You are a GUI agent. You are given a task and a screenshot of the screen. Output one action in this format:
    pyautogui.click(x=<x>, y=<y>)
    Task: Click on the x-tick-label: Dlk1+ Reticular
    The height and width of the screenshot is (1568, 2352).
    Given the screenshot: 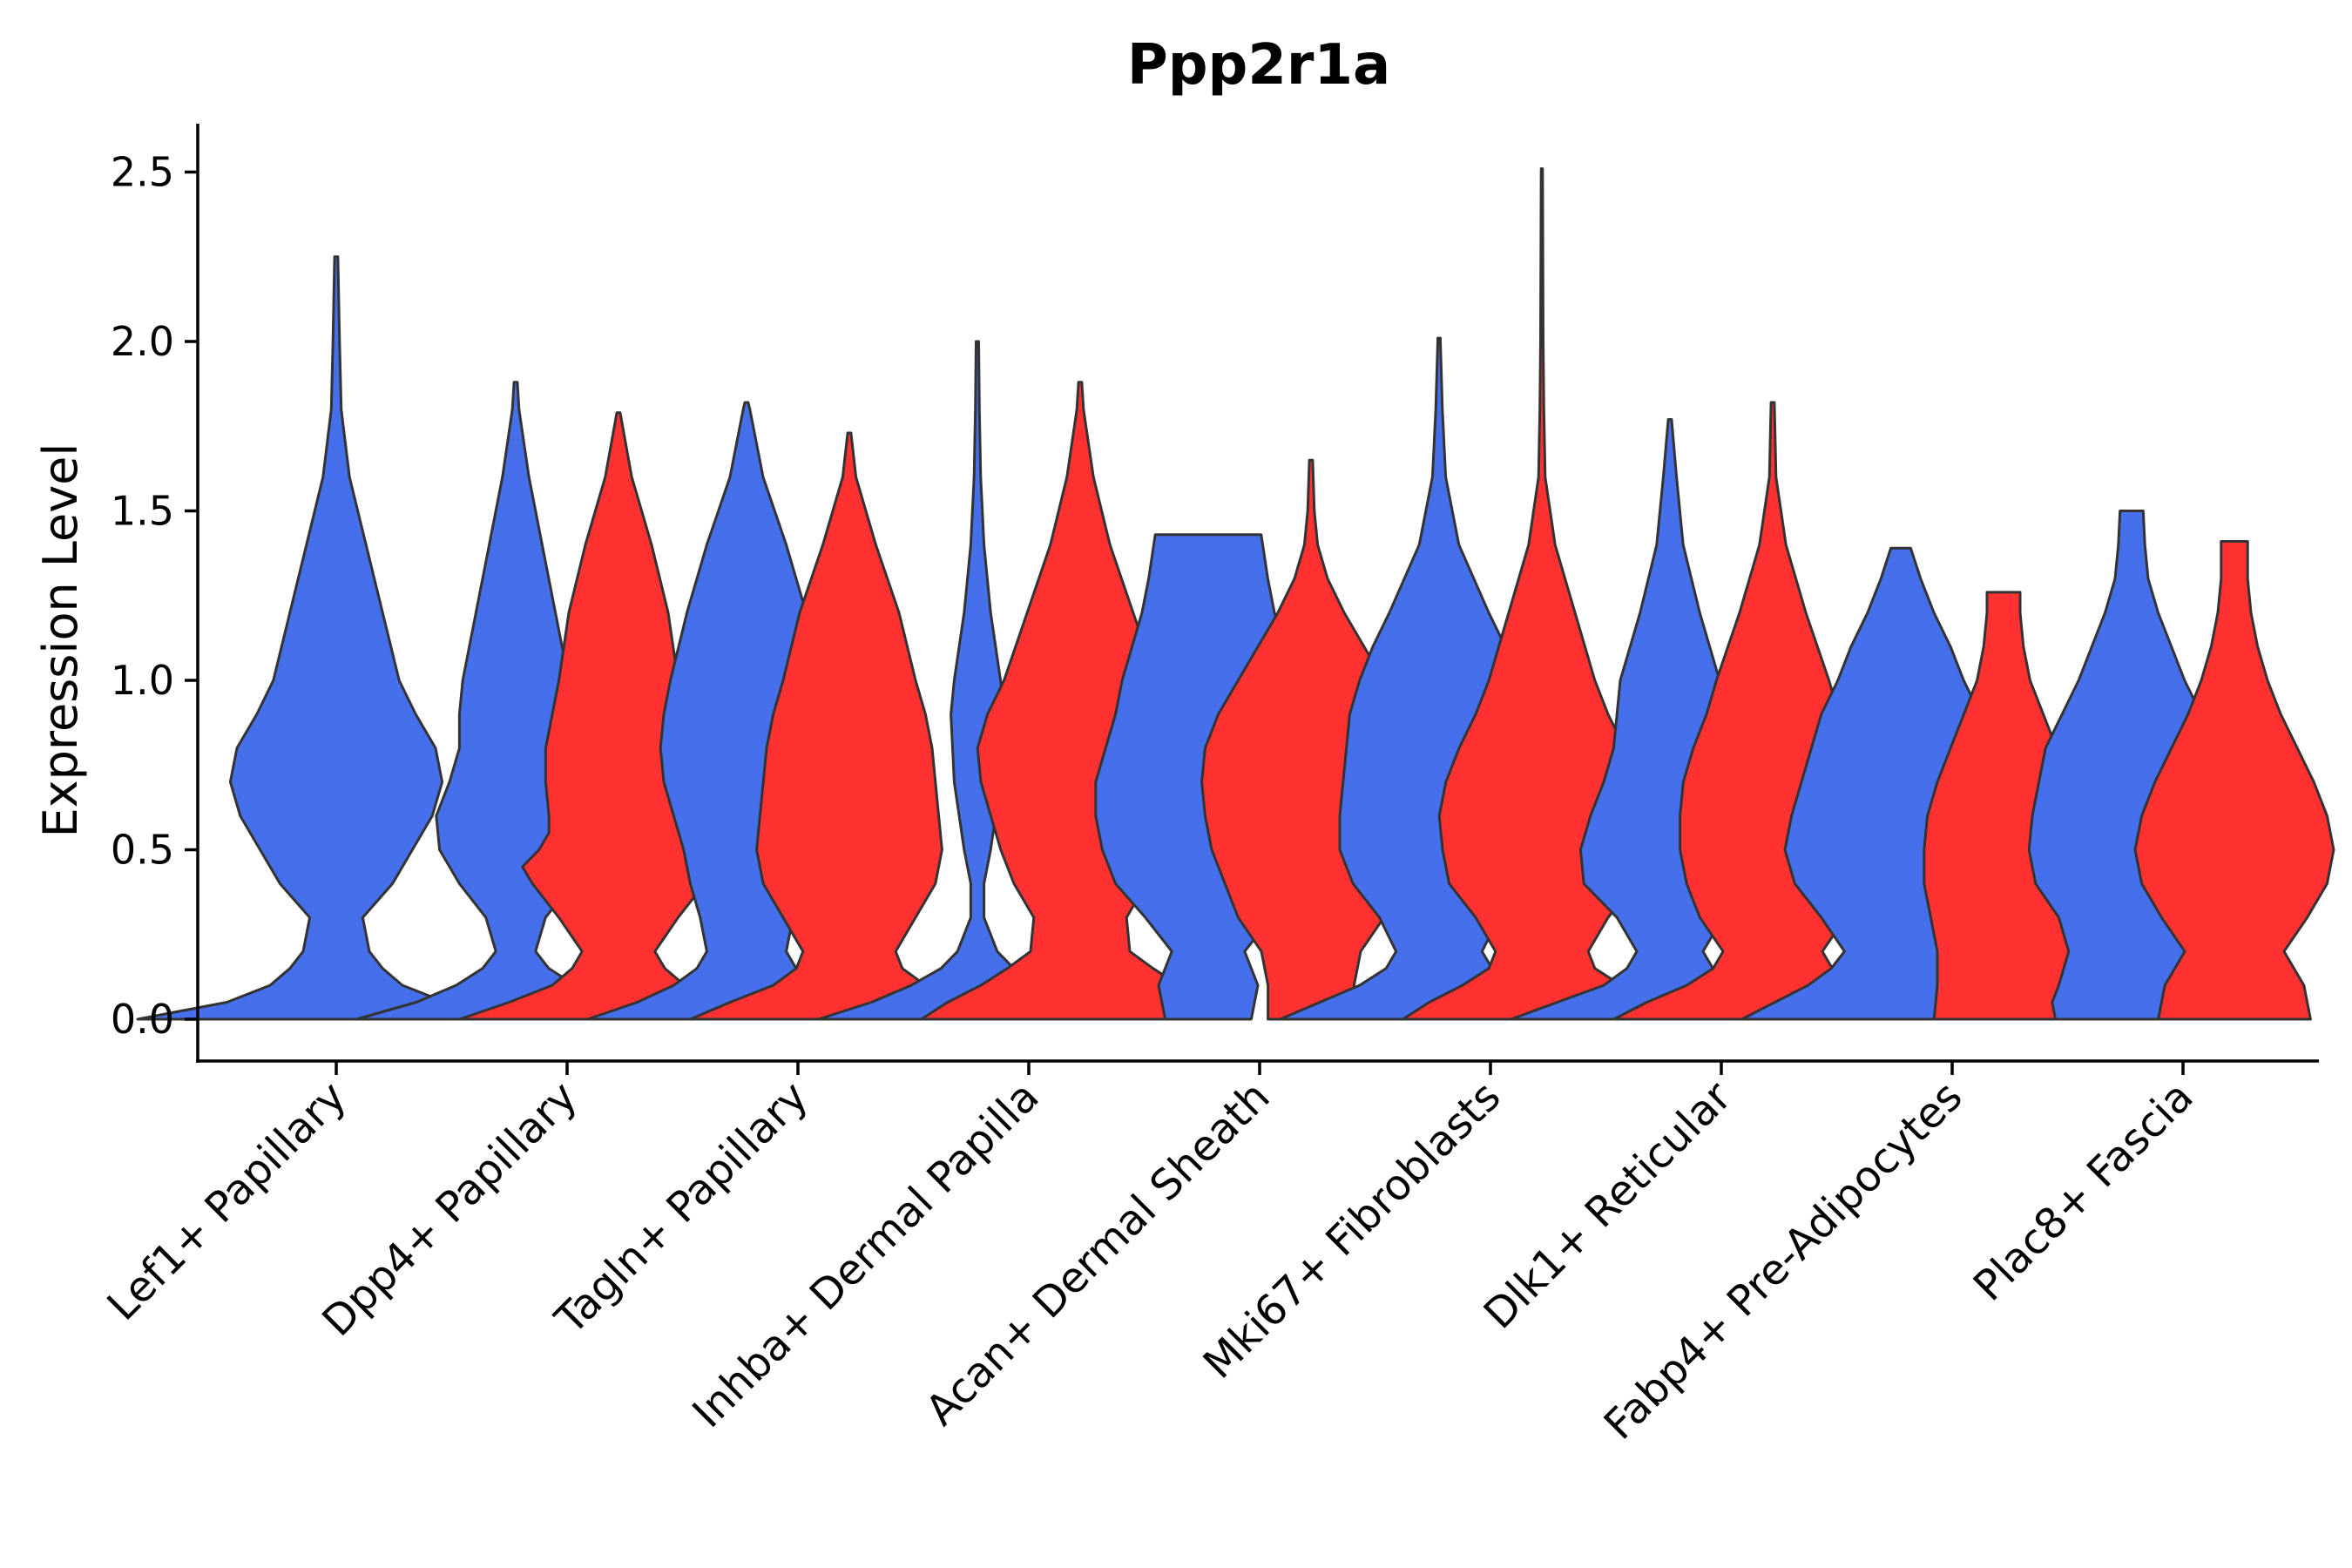 What is the action you would take?
    pyautogui.click(x=1608, y=1205)
    